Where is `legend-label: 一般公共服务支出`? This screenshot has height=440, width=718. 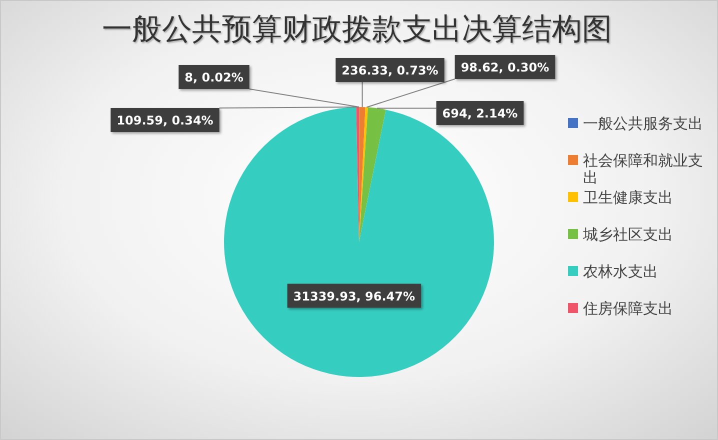
legend-label: 一般公共服务支出 is located at coordinates (643, 123).